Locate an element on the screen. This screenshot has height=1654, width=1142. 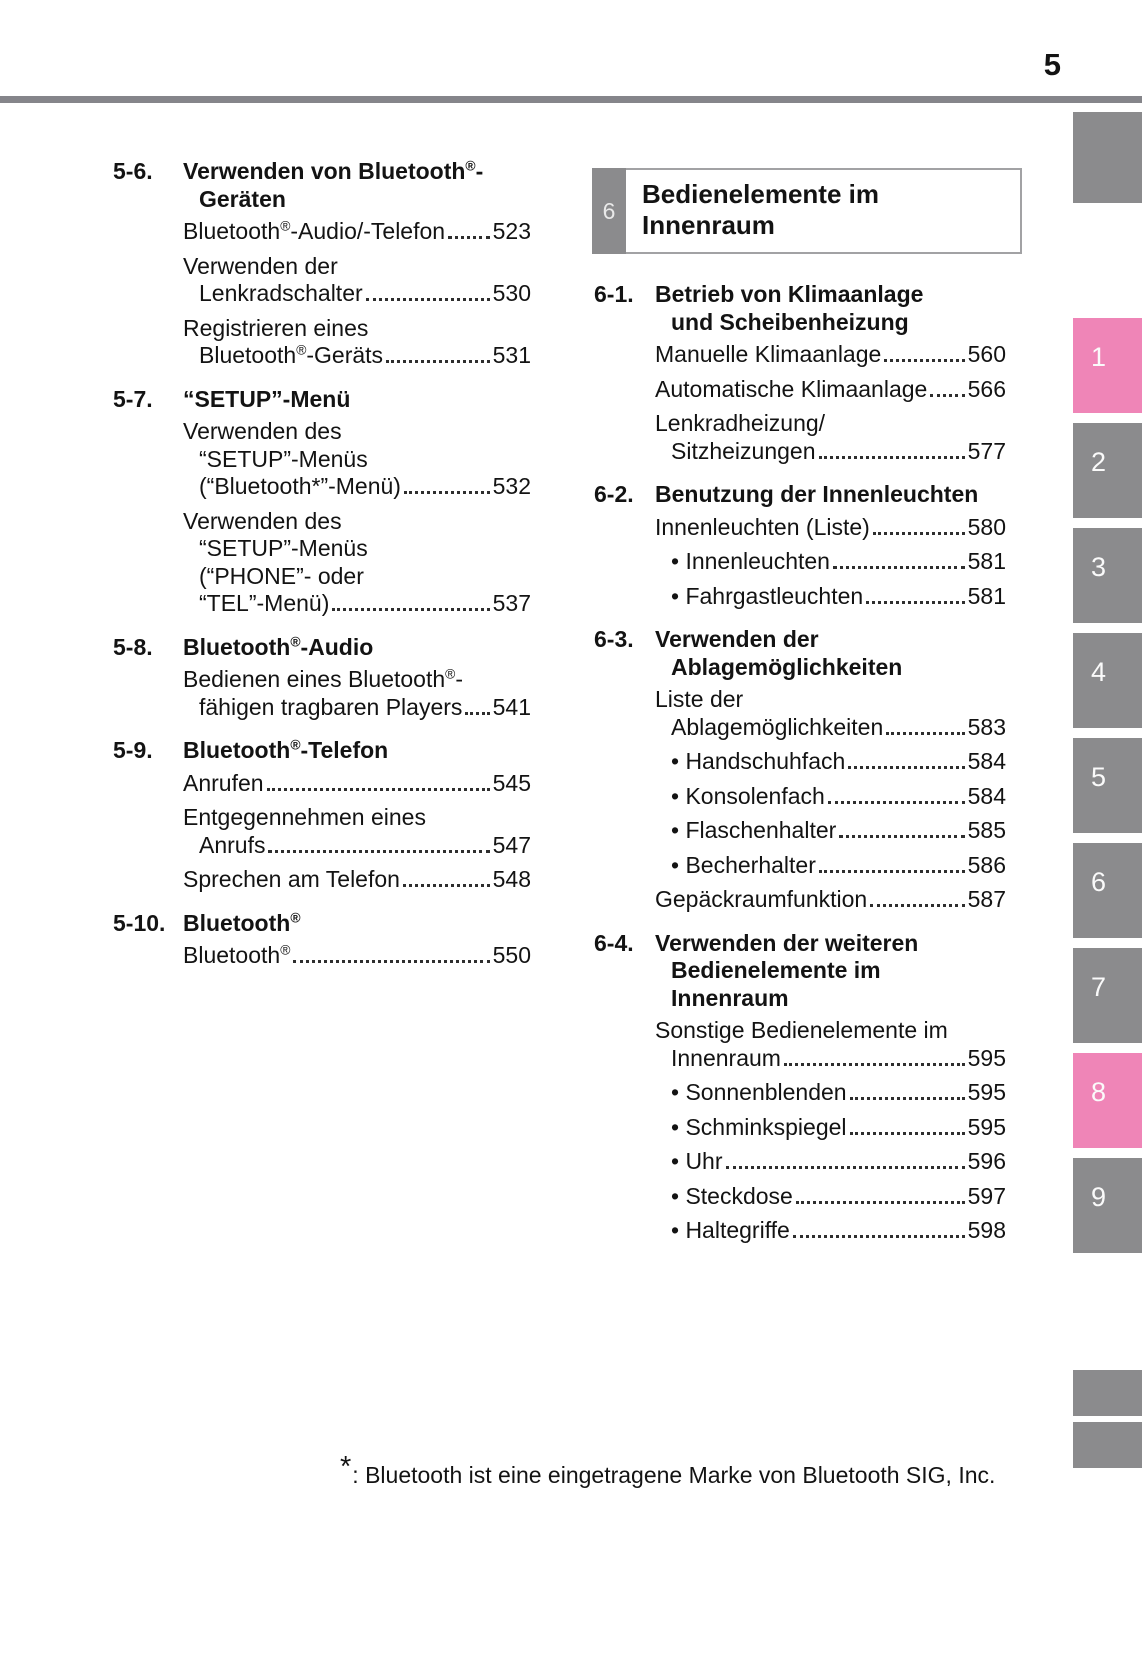
entry-text: Innenraum is located at coordinates (726, 1057).